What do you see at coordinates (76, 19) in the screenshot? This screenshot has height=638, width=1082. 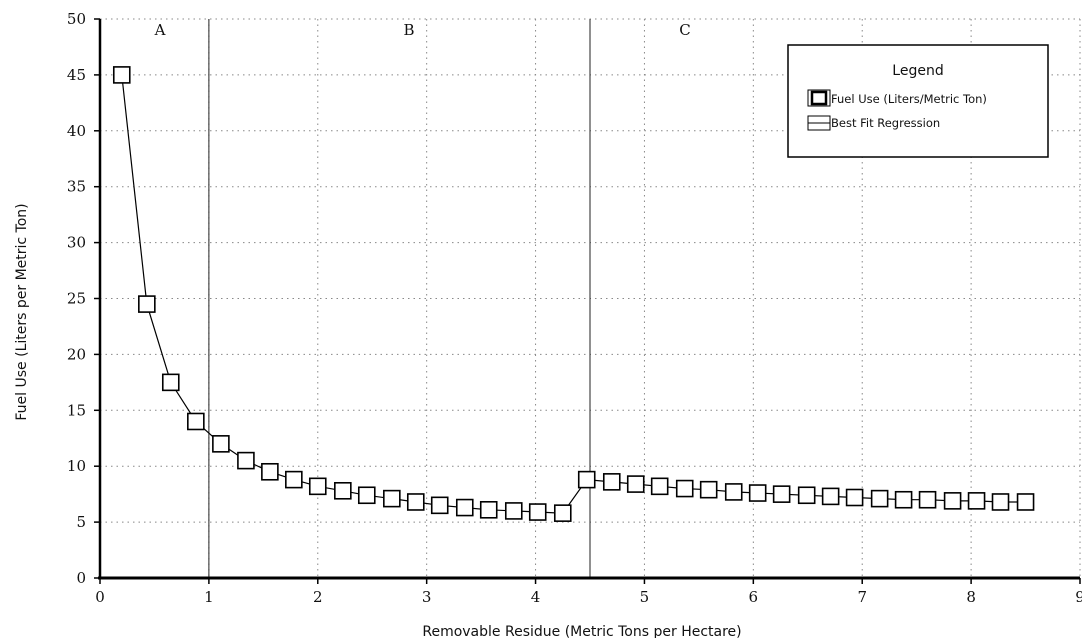 I see `y-tick-label: 50` at bounding box center [76, 19].